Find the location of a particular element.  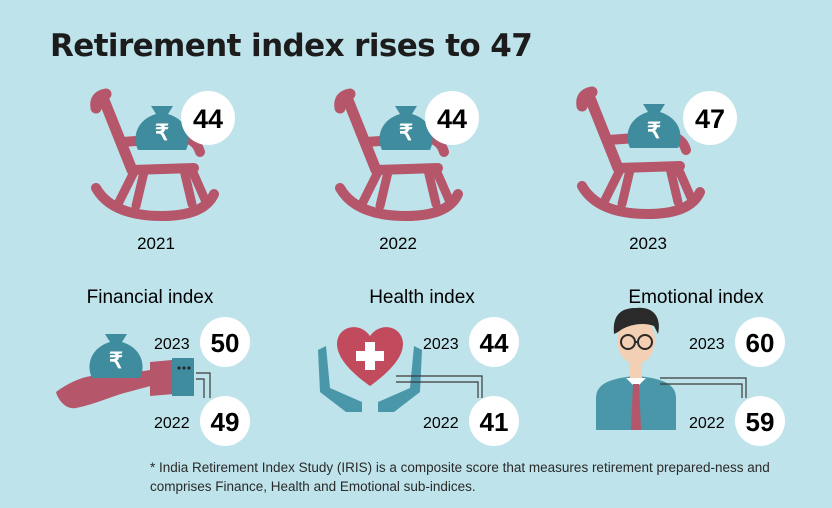

health-index-title: Health index is located at coordinates (422, 297).